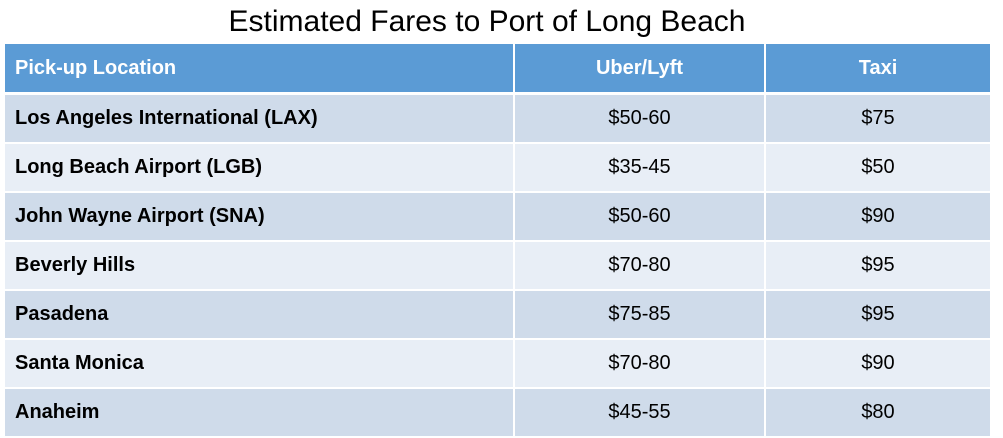 The width and height of the screenshot is (1003, 438). Describe the element at coordinates (640, 69) in the screenshot. I see `header-uber-lyft: Uber/Lyft` at that location.